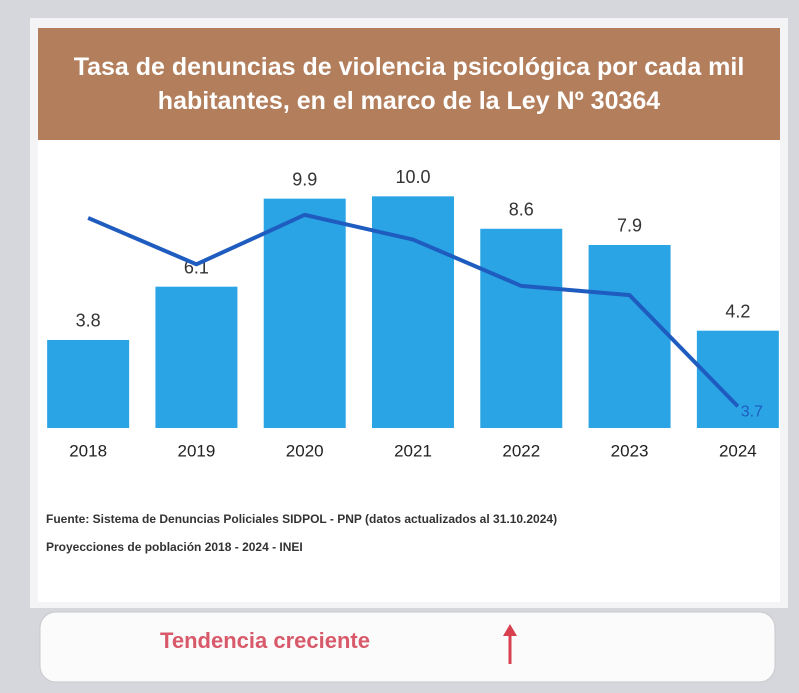 The width and height of the screenshot is (799, 693). What do you see at coordinates (88, 450) in the screenshot?
I see `x-tick-label: 2018` at bounding box center [88, 450].